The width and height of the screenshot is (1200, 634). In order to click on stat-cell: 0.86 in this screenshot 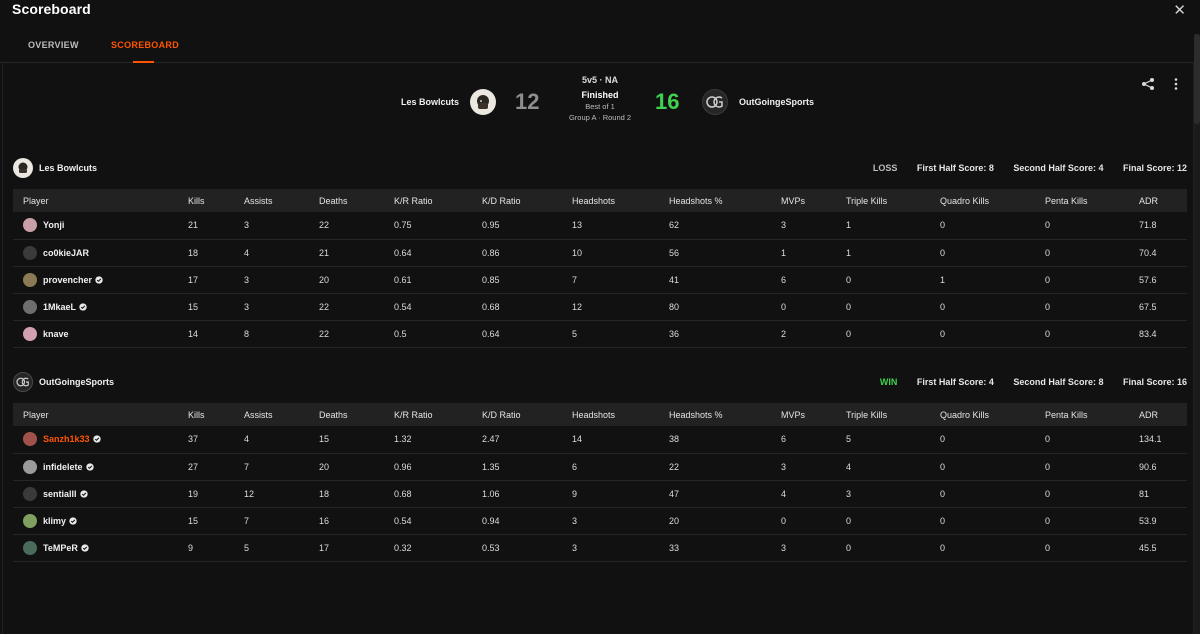, I will do `click(491, 252)`.